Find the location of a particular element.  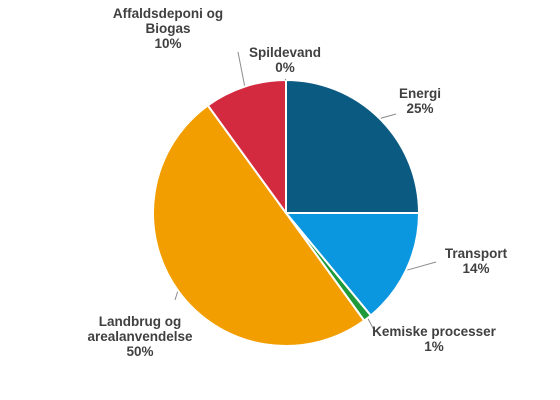

pie-slice-transport is located at coordinates (352, 264).